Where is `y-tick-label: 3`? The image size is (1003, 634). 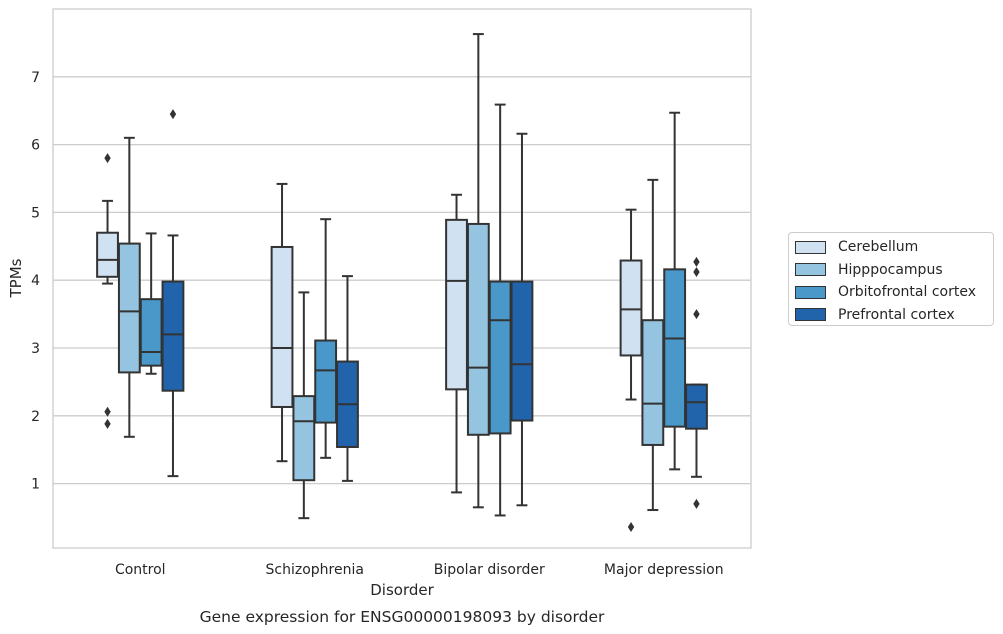
y-tick-label: 3 is located at coordinates (35, 349).